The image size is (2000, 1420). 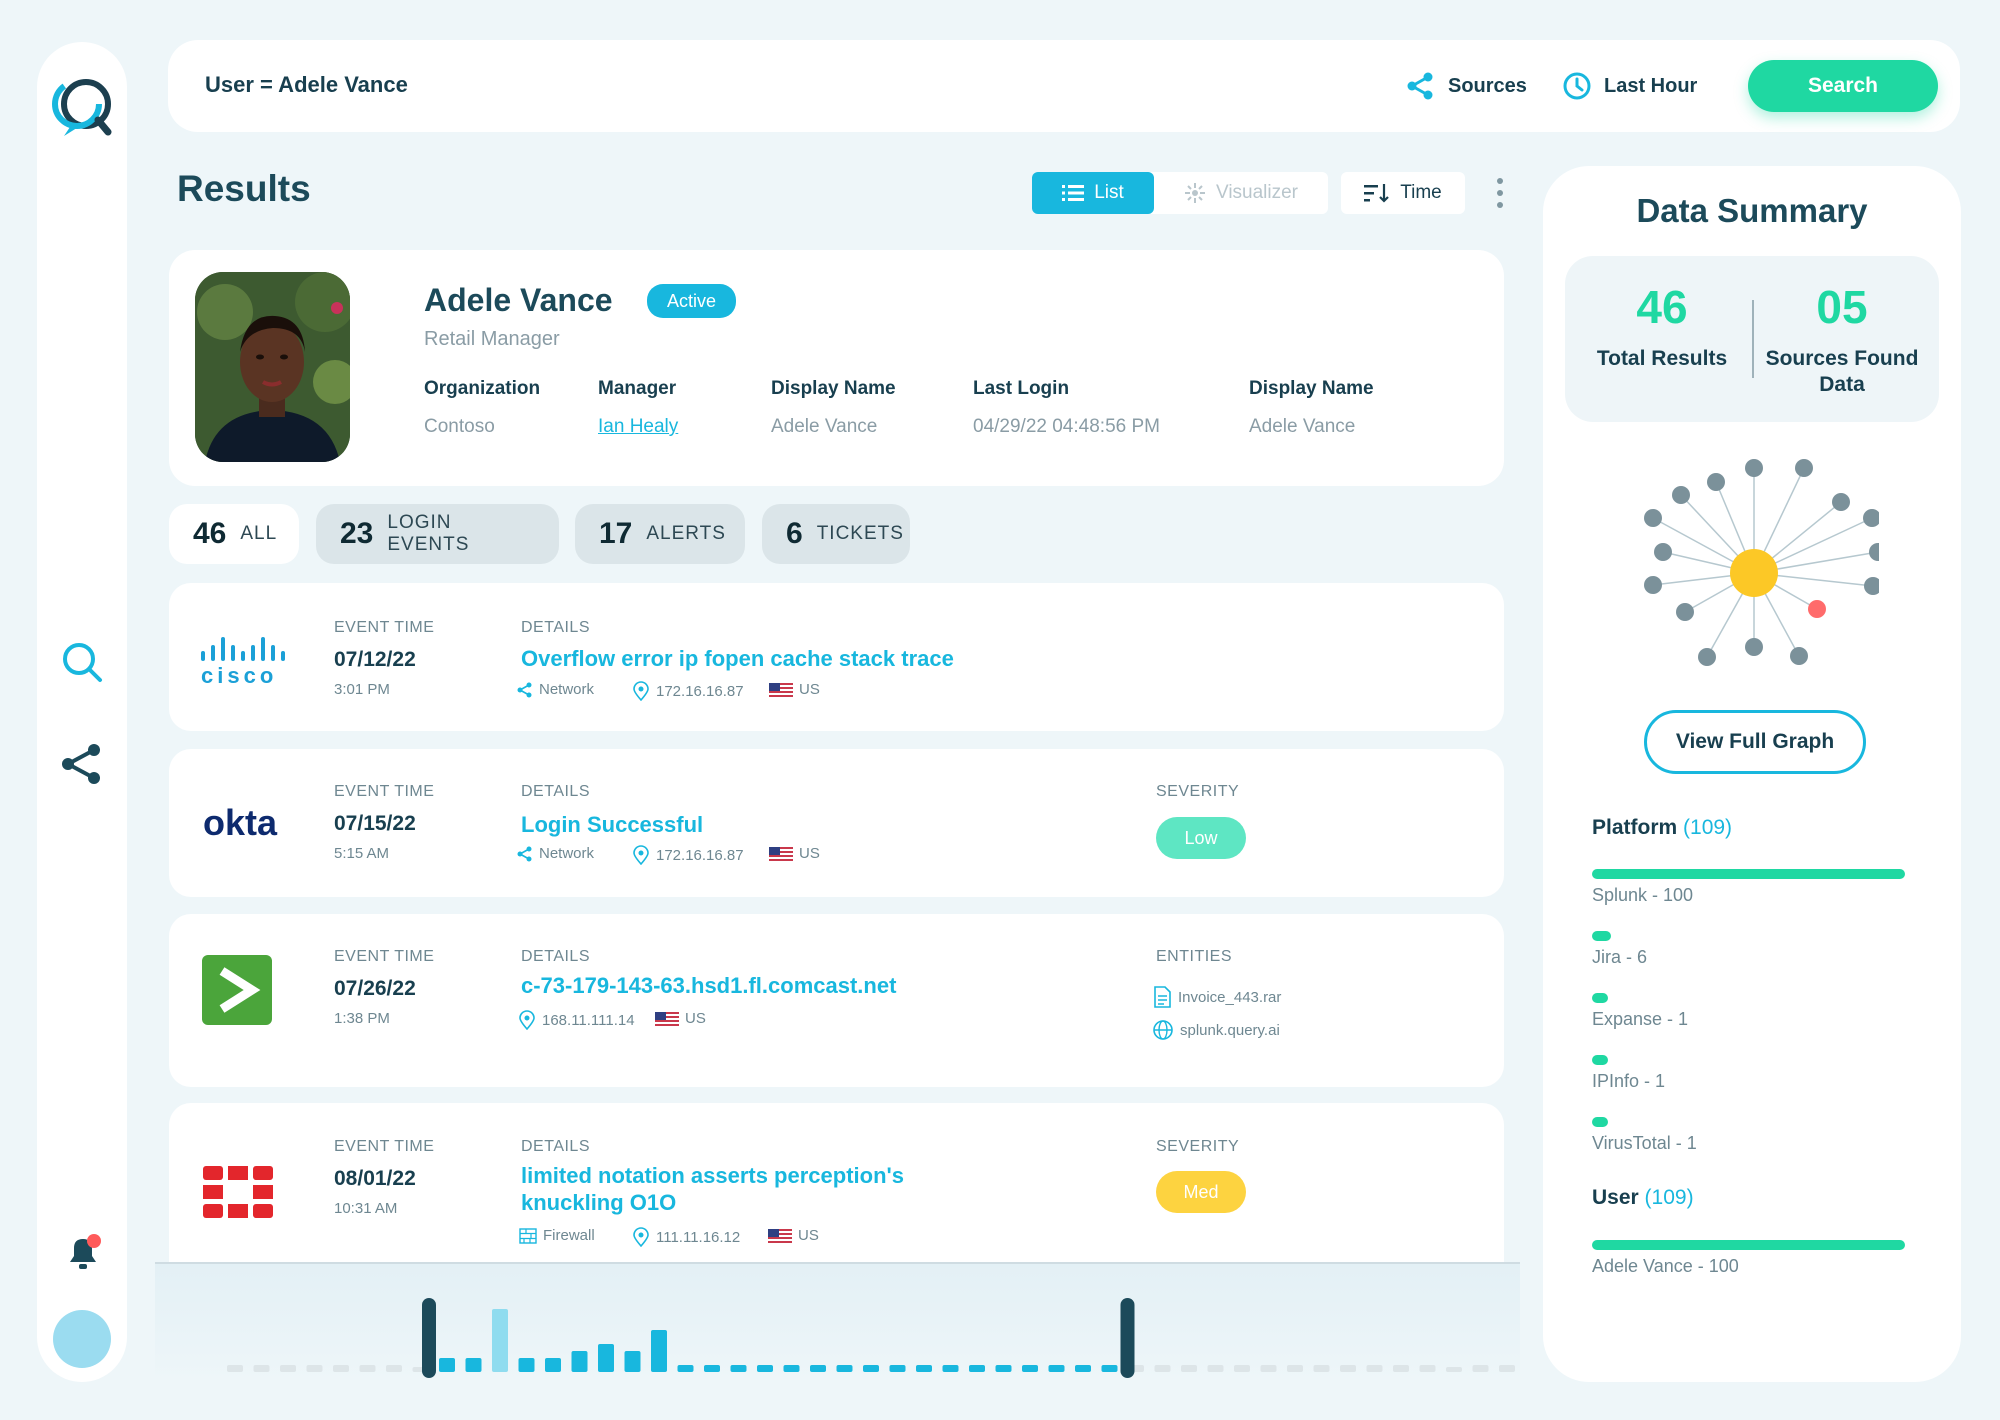 What do you see at coordinates (637, 388) in the screenshot?
I see `manager-label: Manager` at bounding box center [637, 388].